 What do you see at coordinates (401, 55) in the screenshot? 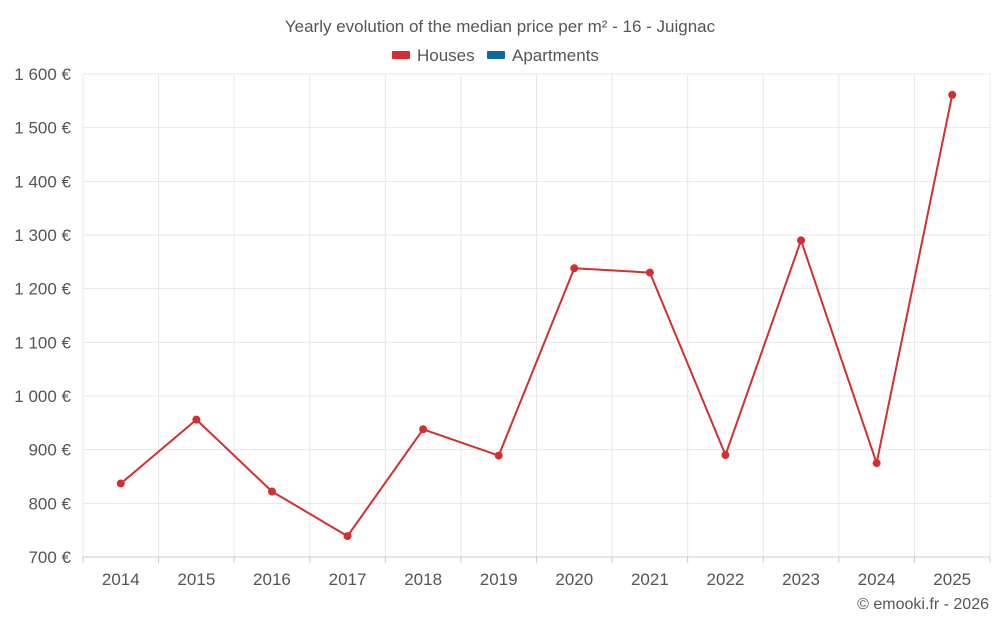
I see `legend-swatch-houses` at bounding box center [401, 55].